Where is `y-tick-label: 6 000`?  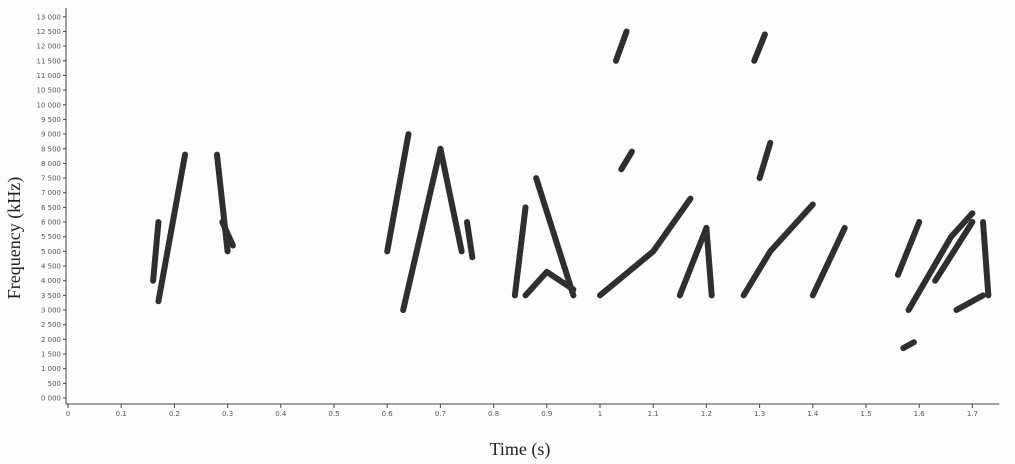
y-tick-label: 6 000 is located at coordinates (51, 223).